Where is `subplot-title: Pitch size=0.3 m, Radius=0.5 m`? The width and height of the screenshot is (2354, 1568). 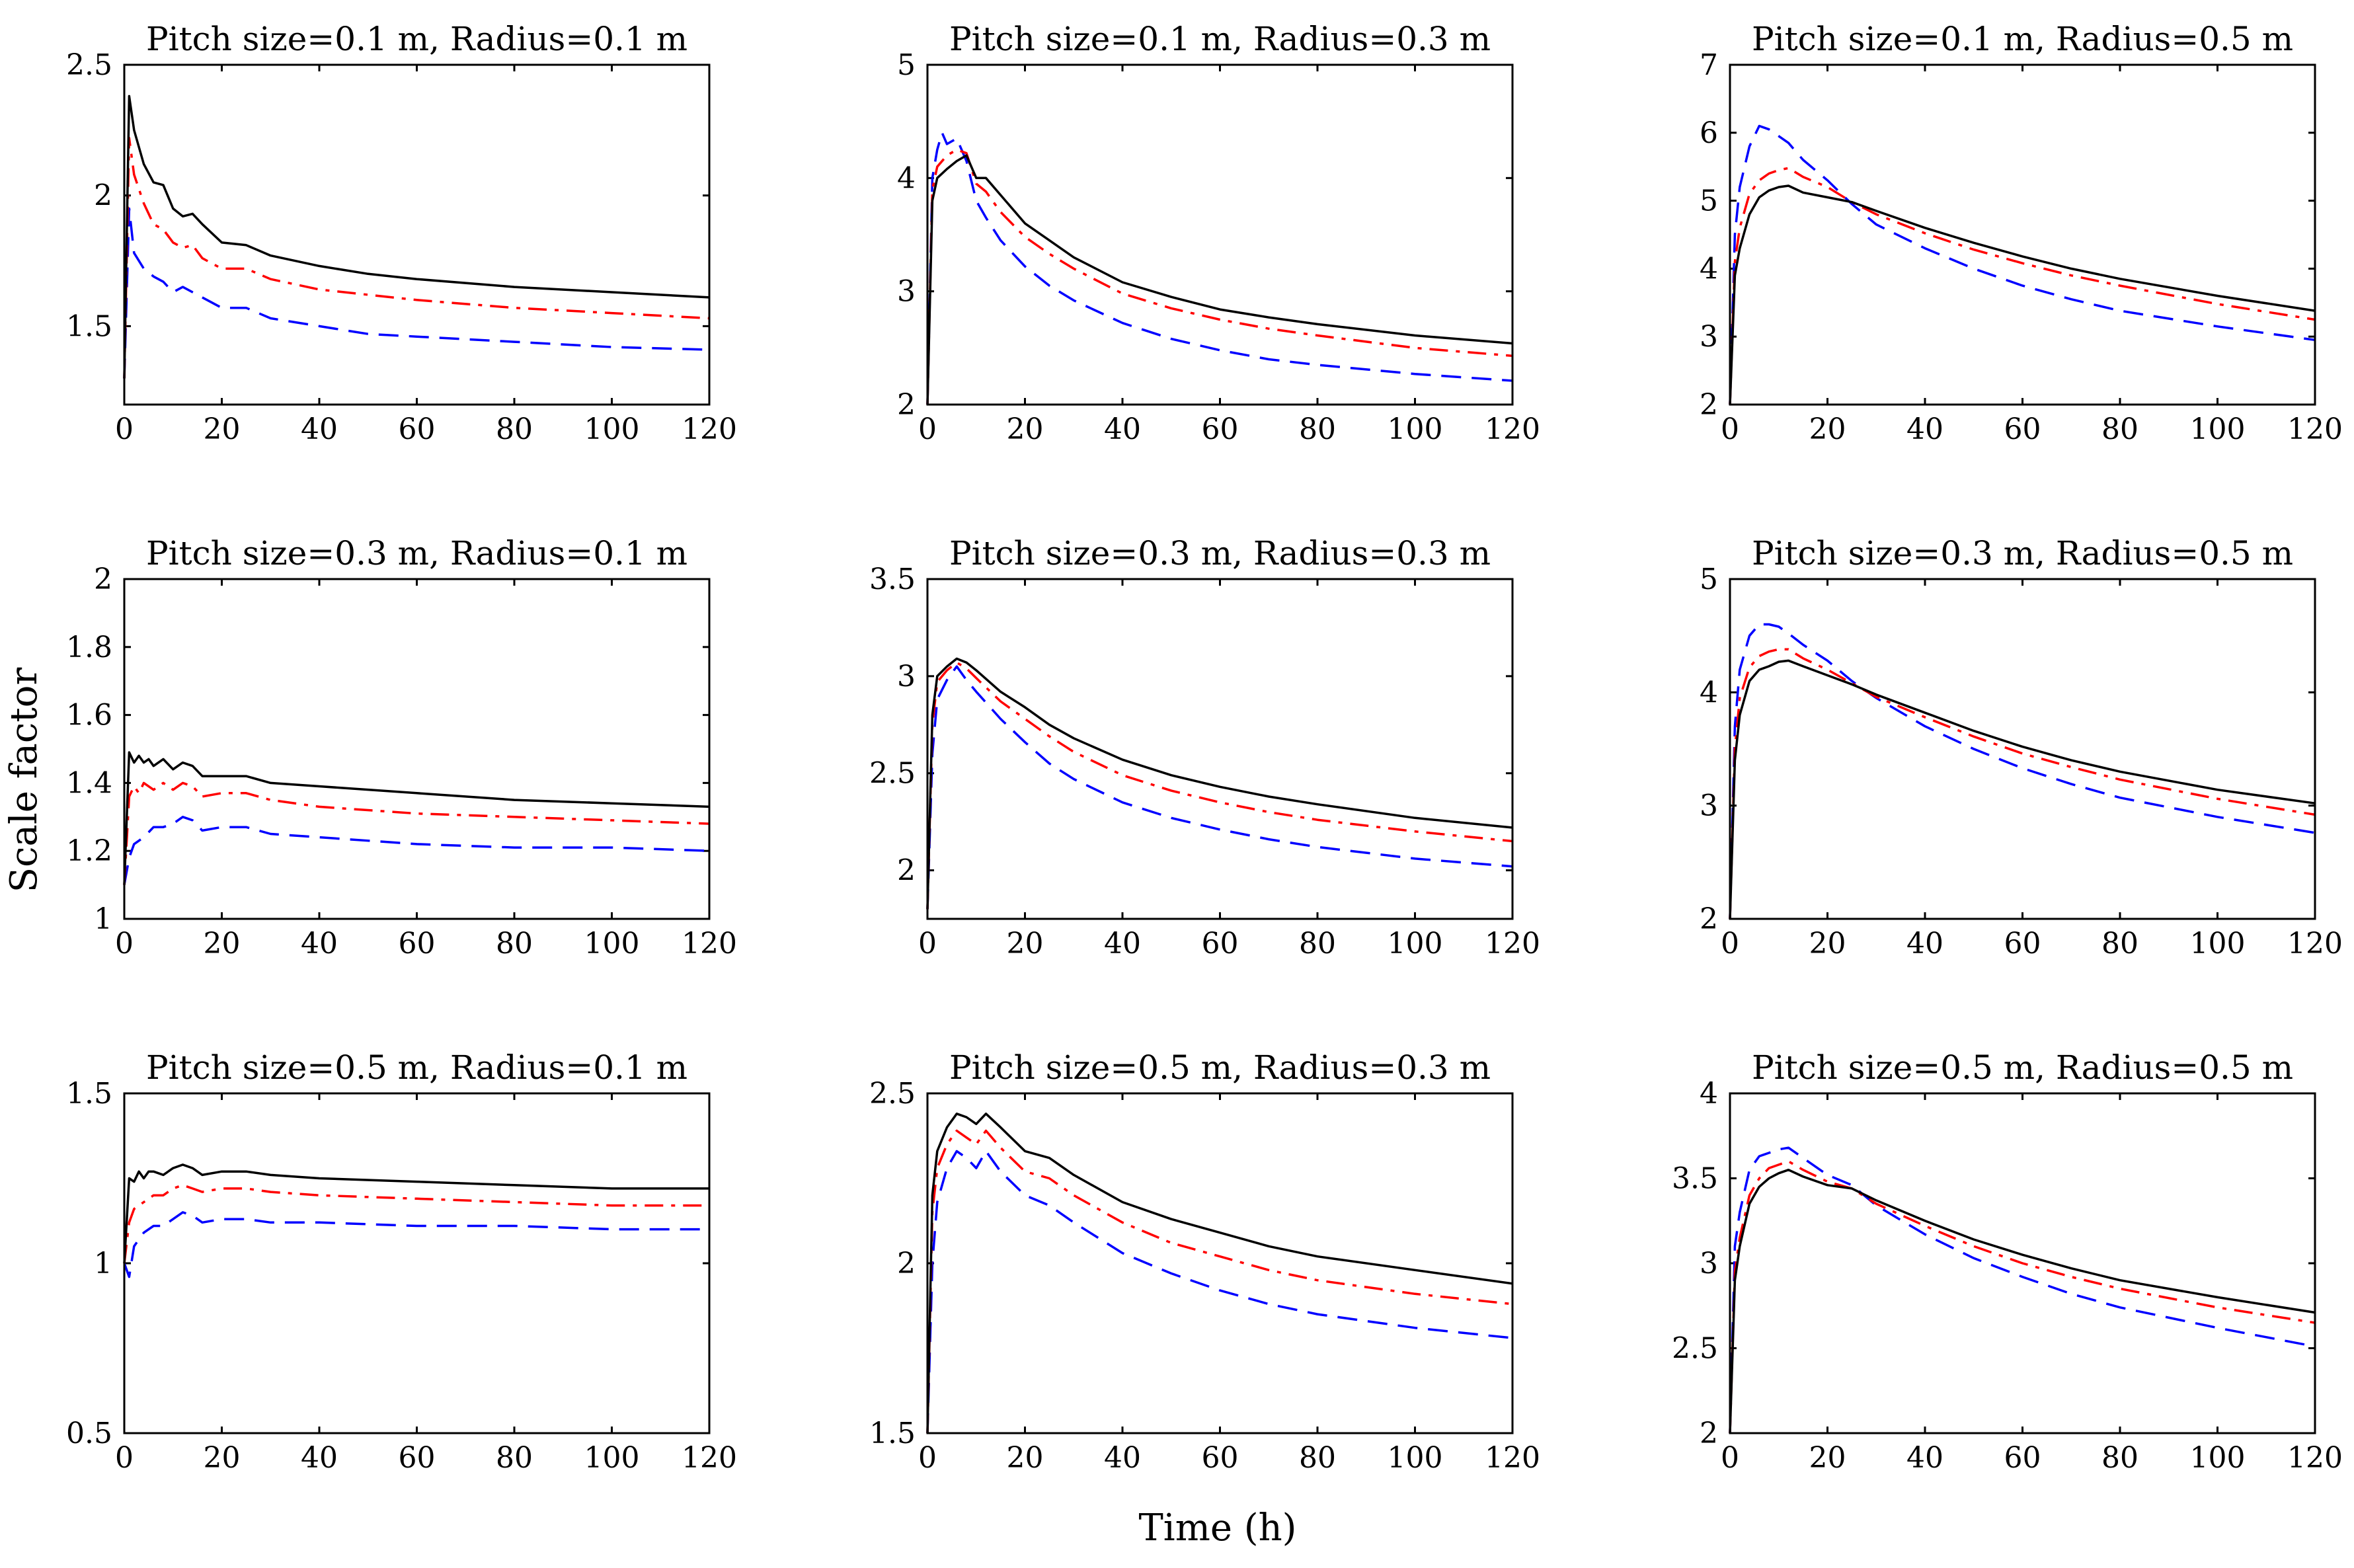
subplot-title: Pitch size=0.3 m, Radius=0.5 m is located at coordinates (2022, 553).